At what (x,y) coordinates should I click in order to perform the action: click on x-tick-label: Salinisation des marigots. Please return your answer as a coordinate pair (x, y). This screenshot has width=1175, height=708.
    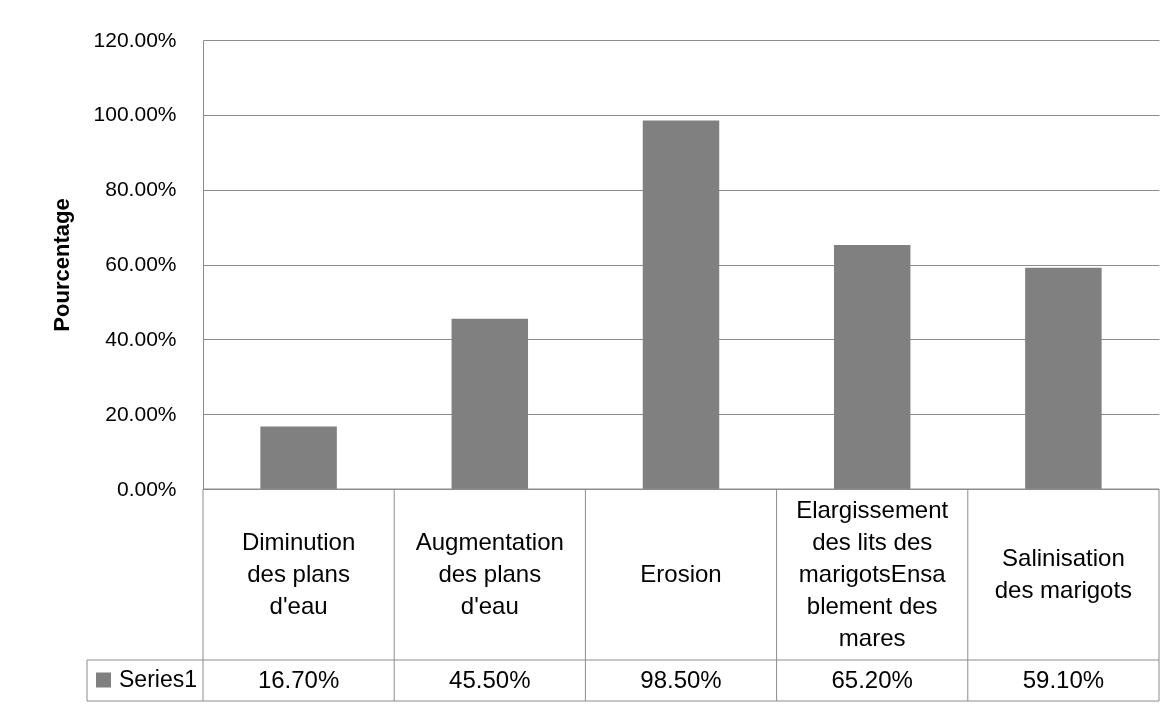
    Looking at the image, I should click on (1063, 573).